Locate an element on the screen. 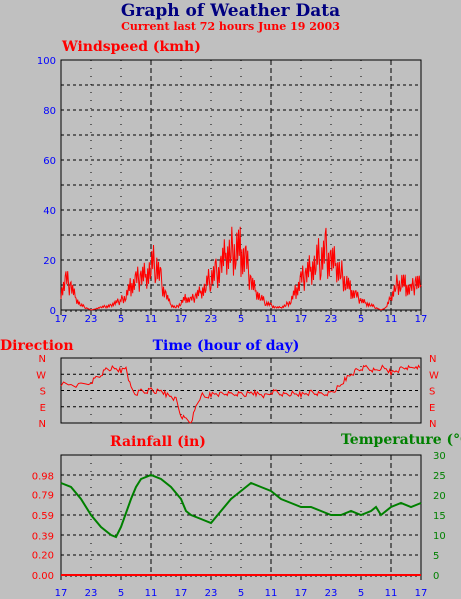  direction-tick-right: W is located at coordinates (434, 375).